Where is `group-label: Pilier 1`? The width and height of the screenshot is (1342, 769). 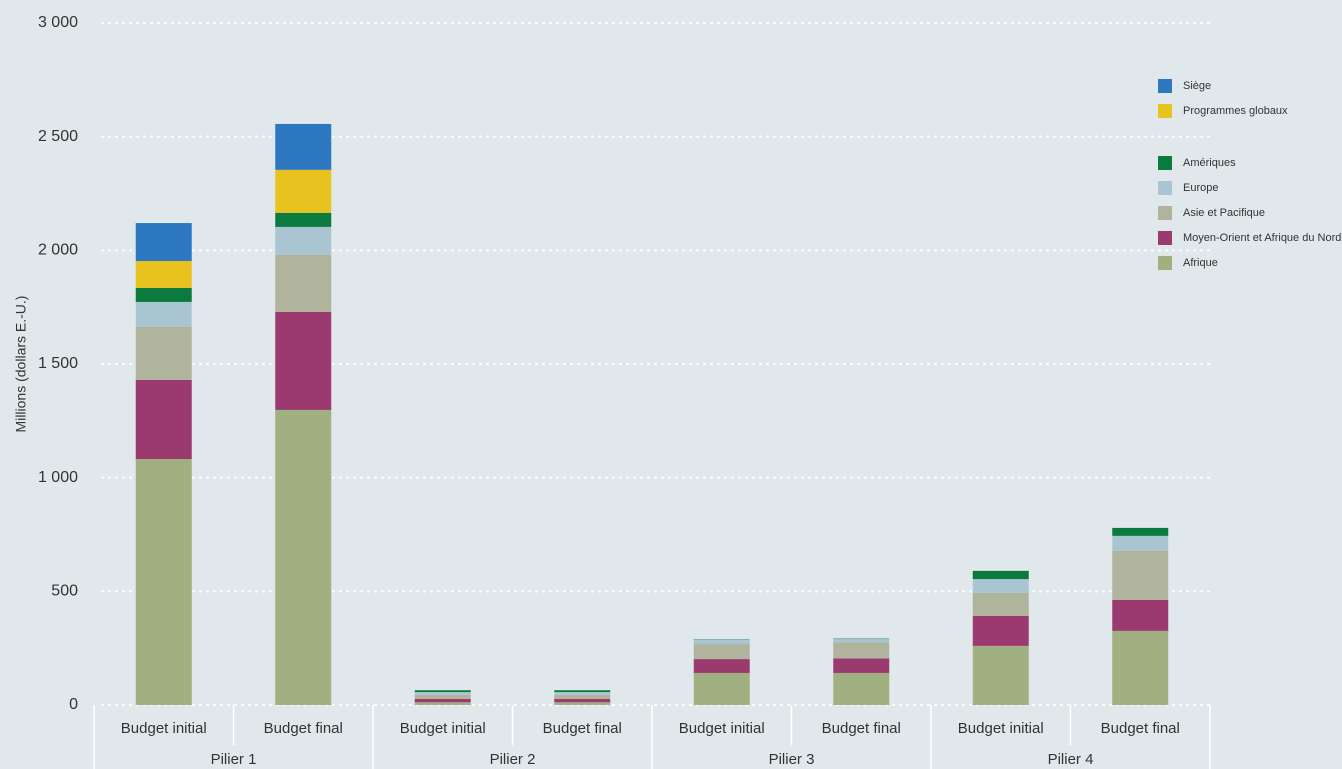
group-label: Pilier 1 is located at coordinates (234, 759).